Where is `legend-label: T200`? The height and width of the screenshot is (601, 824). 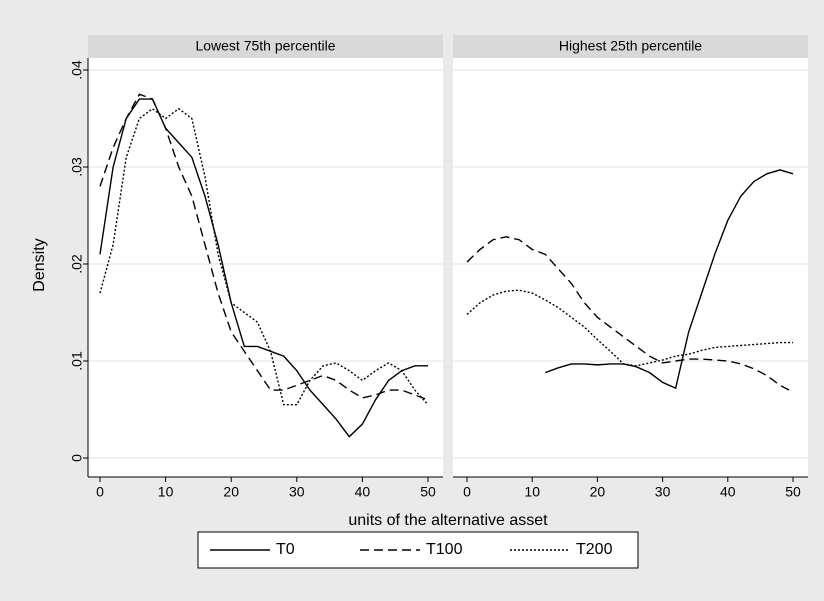 legend-label: T200 is located at coordinates (594, 549).